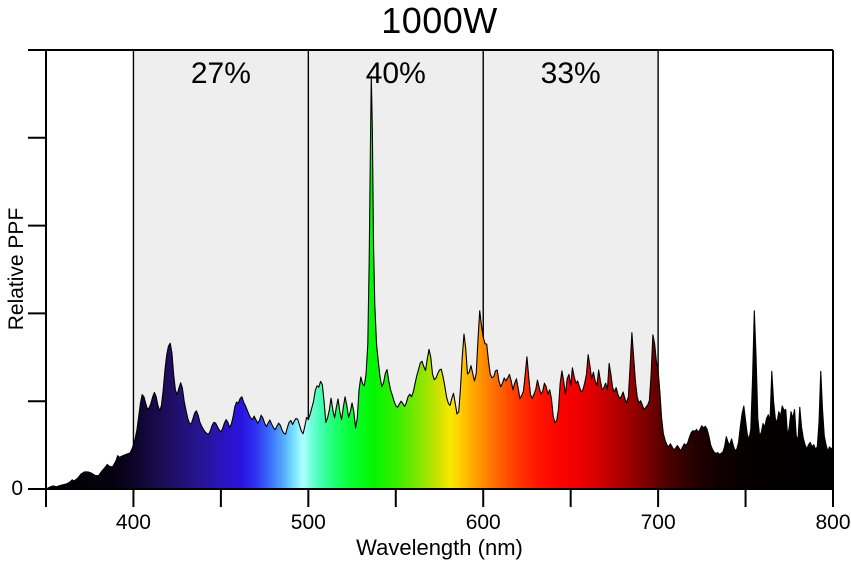 This screenshot has width=851, height=569. Describe the element at coordinates (308, 522) in the screenshot. I see `x-tick-label-500: 500` at that location.